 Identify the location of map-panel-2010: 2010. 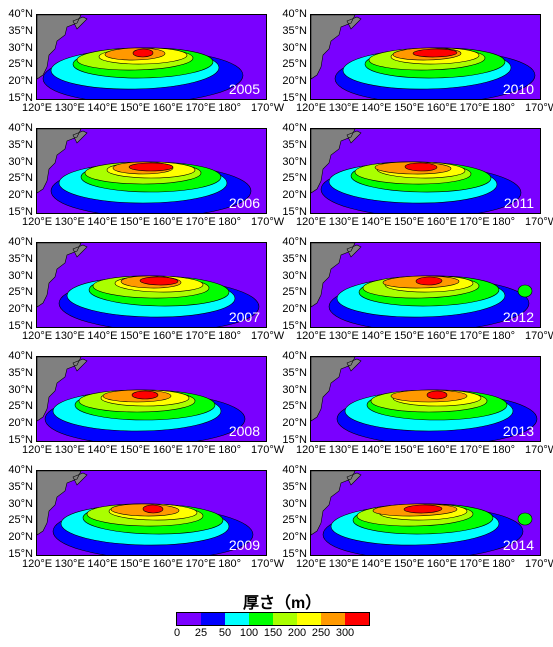
(425, 57).